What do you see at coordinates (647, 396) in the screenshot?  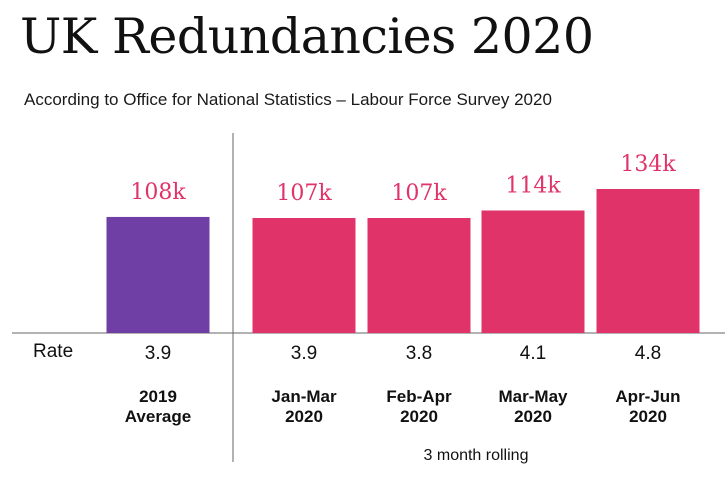 I see `category-label-5-line-1: Apr-Jun` at bounding box center [647, 396].